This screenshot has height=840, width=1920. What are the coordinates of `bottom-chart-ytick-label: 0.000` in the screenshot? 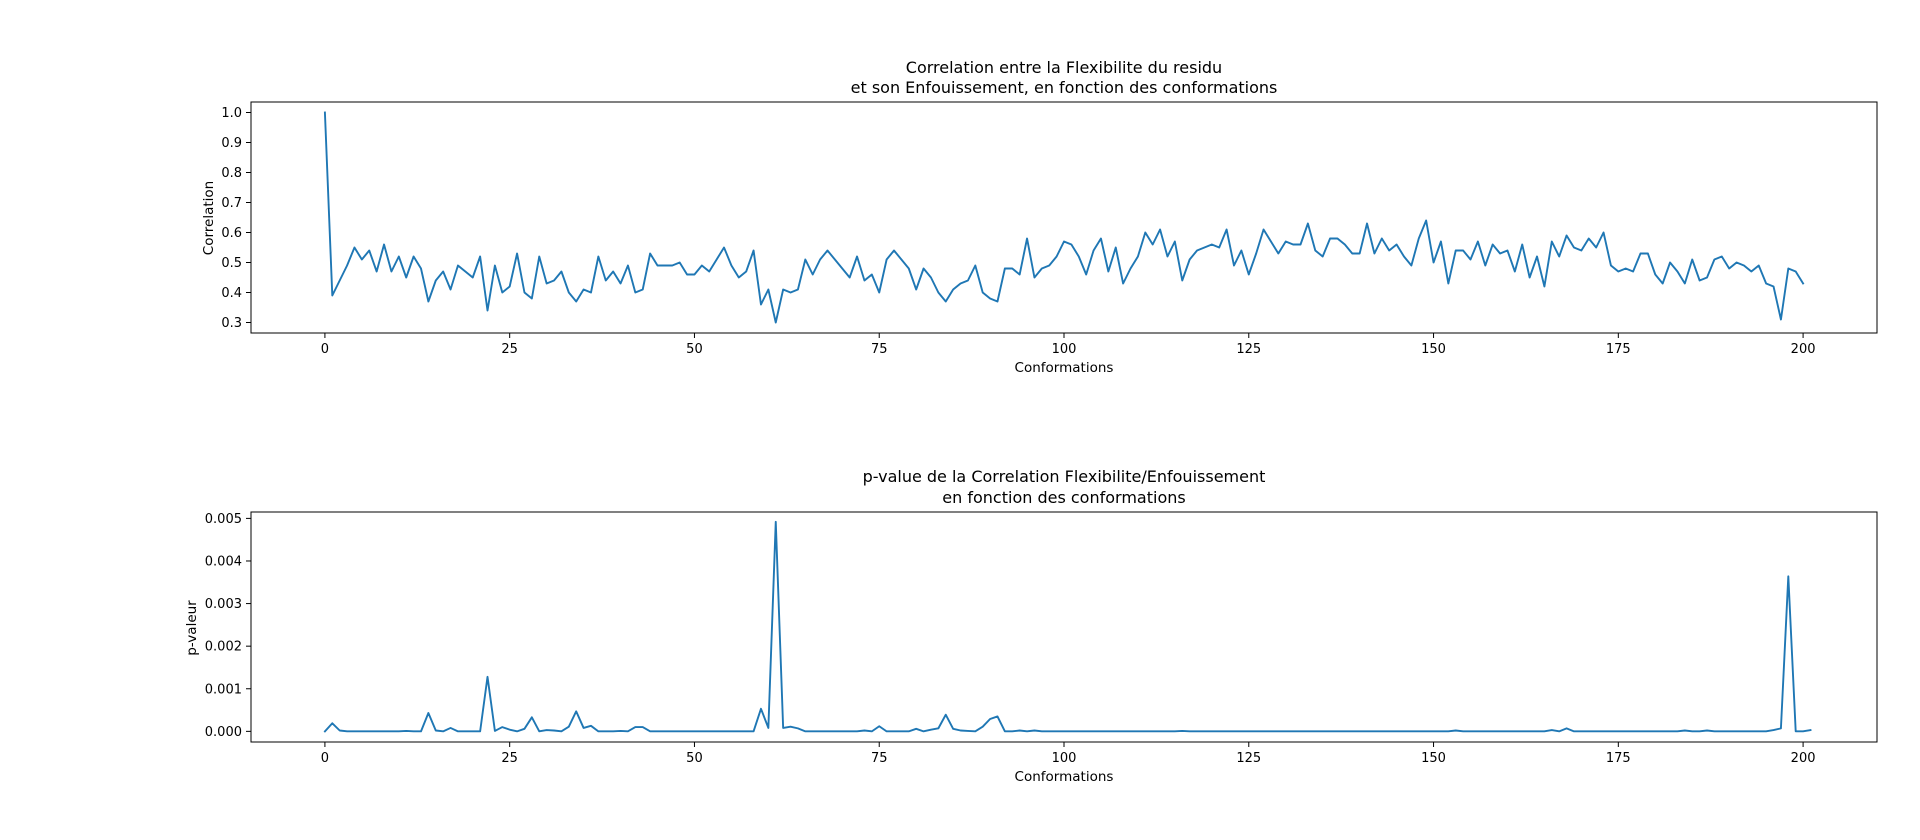 It's located at (223, 732).